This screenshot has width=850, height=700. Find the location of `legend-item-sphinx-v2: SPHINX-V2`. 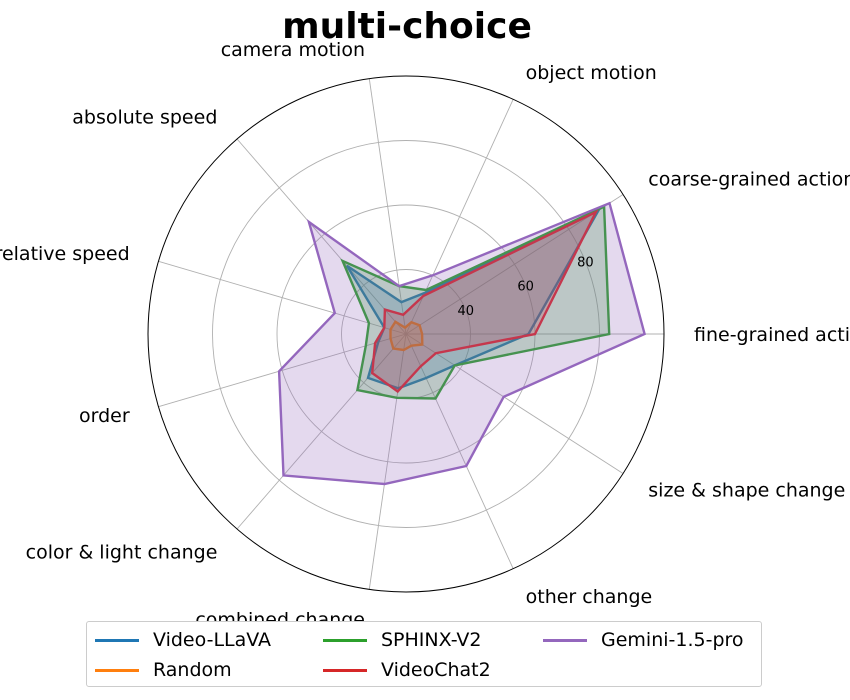

legend-item-sphinx-v2: SPHINX-V2 is located at coordinates (402, 640).